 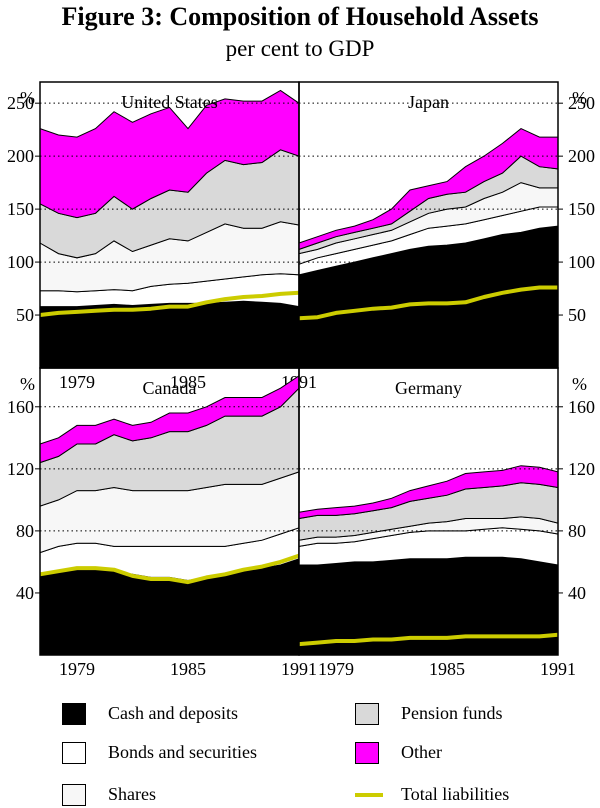 I want to click on legend-label-cash: Cash and deposits, so click(x=173, y=713).